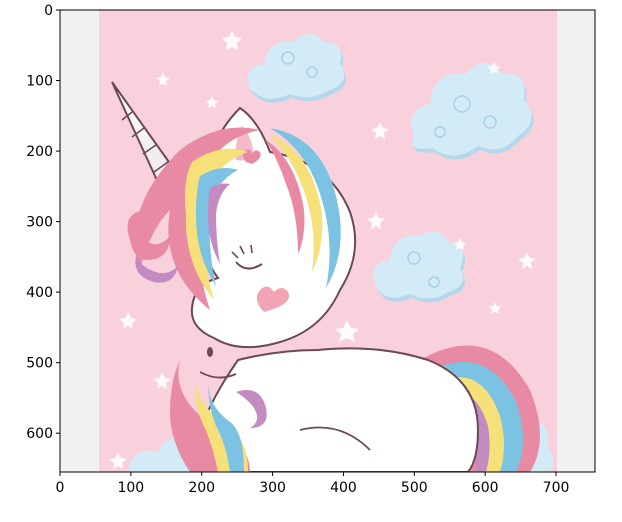 The image size is (622, 522). I want to click on y-tick-label: 600, so click(39, 434).